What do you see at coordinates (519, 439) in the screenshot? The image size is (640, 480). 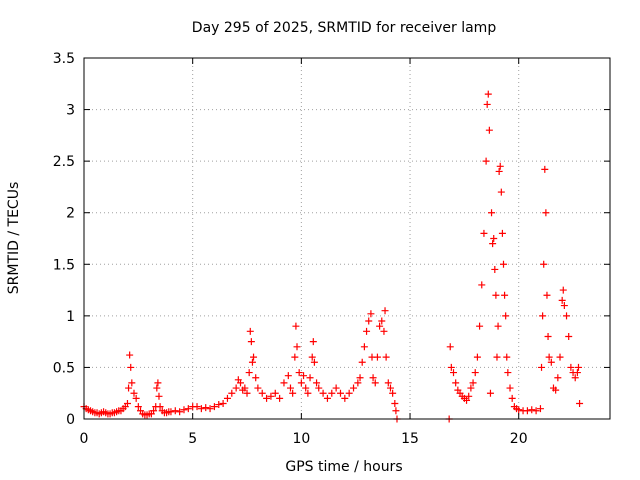 I see `x-tick-label: 20` at bounding box center [519, 439].